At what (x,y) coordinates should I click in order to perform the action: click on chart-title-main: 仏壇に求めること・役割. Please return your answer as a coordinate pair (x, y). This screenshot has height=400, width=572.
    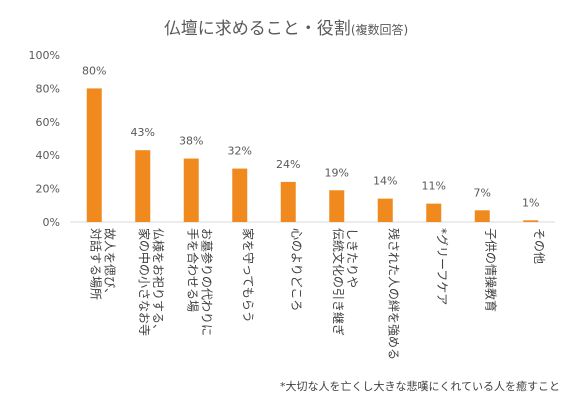
    Looking at the image, I should click on (257, 29).